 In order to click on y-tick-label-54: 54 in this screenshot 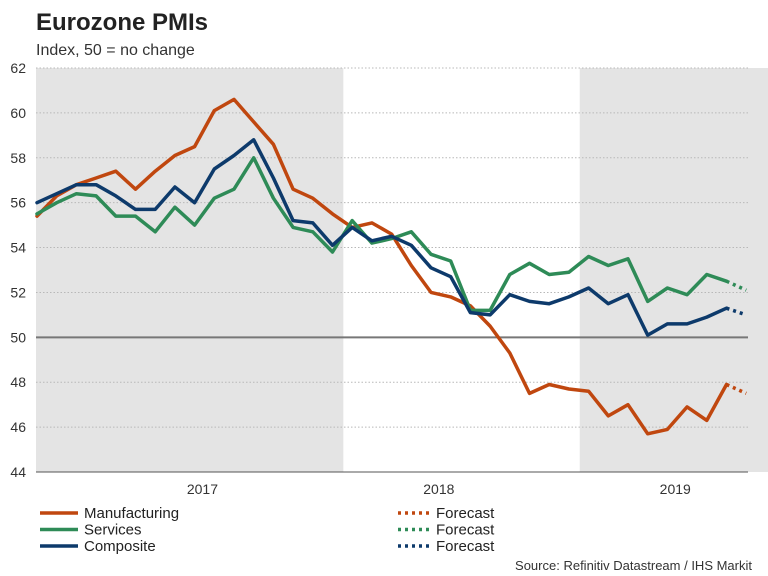, I will do `click(18, 248)`.